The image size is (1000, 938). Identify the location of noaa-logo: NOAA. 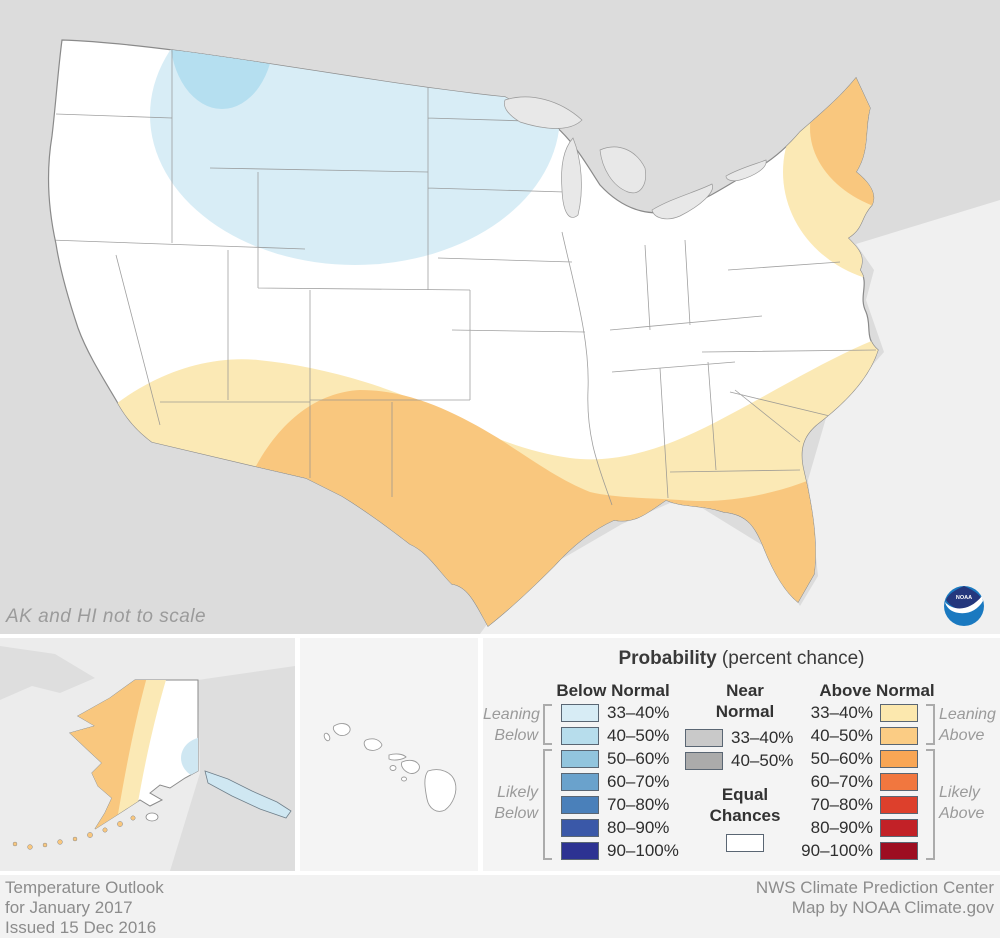
(964, 606).